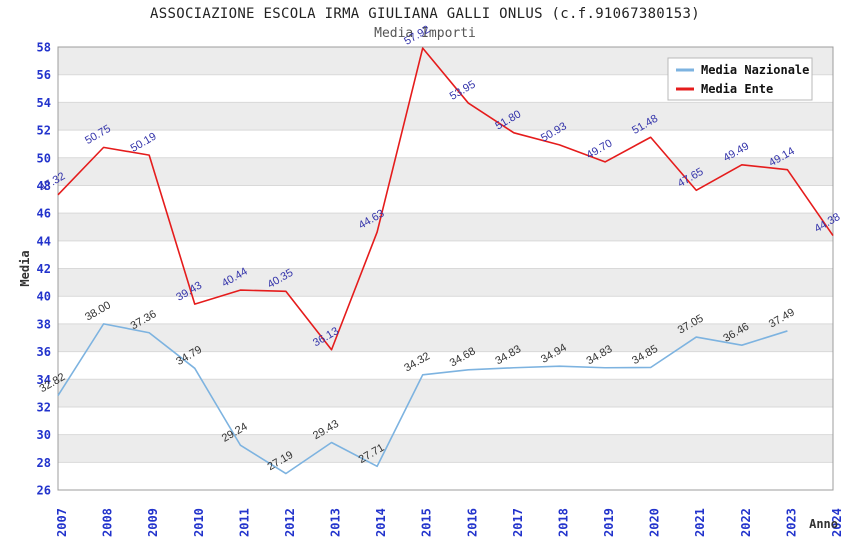 This screenshot has width=850, height=550. I want to click on x-tick-label: 2011, so click(244, 522).